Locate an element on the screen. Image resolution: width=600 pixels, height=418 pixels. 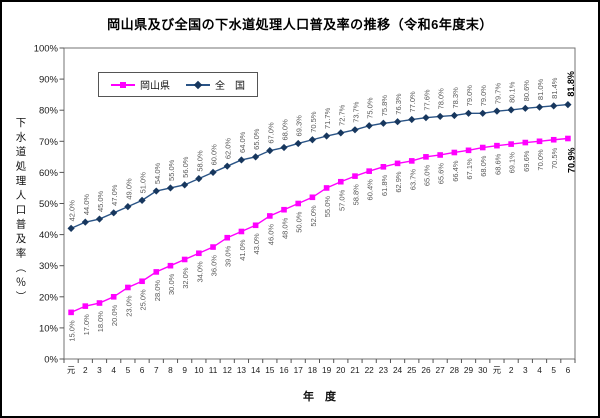
x-tick-label: 21 is located at coordinates (355, 370).